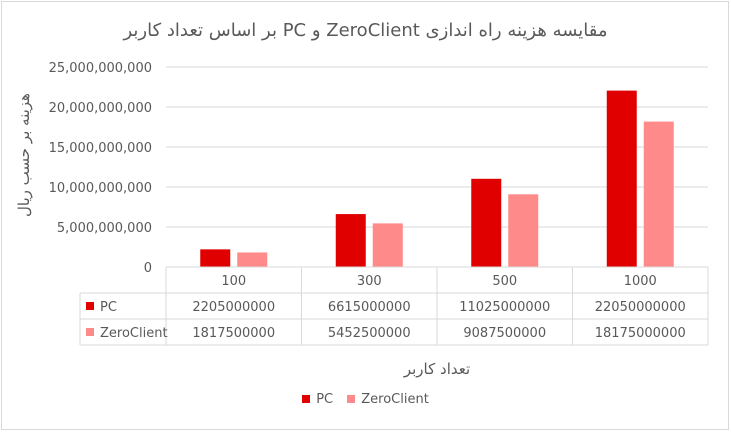  I want to click on legend: PC ZeroClient, so click(365, 399).